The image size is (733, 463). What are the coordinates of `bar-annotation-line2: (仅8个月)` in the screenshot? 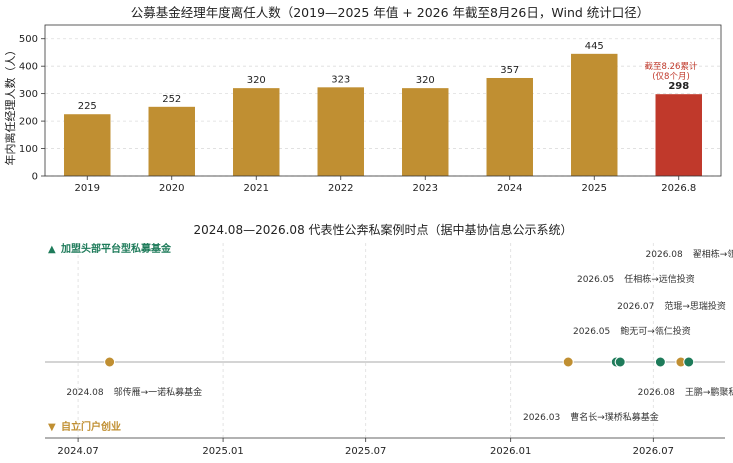 It's located at (671, 76).